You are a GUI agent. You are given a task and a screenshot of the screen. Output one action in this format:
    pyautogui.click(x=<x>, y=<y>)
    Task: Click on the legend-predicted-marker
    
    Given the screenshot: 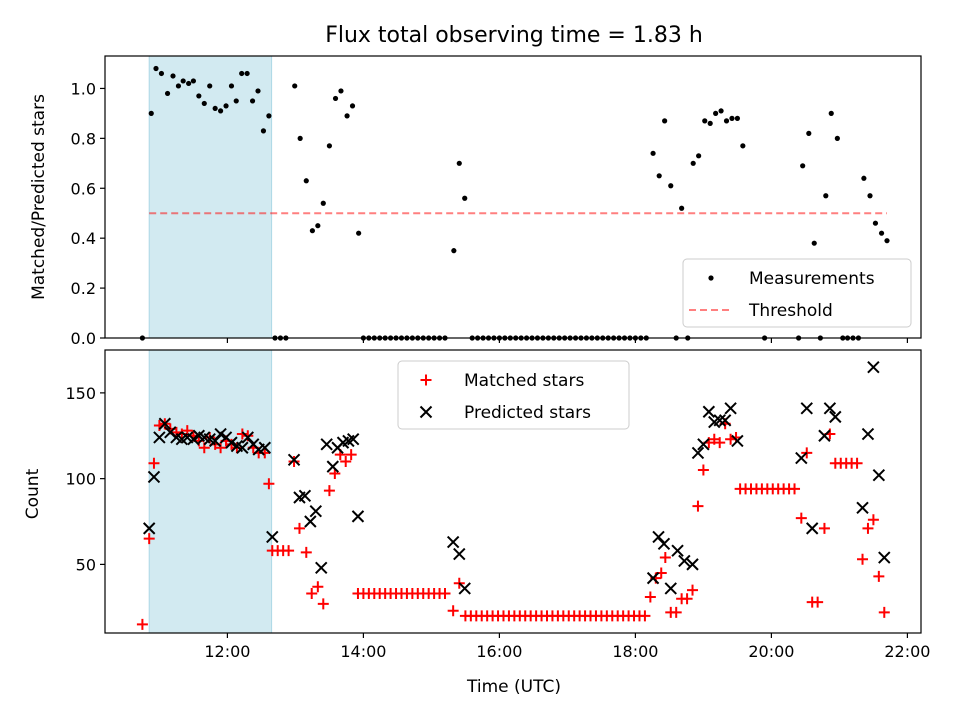 What is the action you would take?
    pyautogui.click(x=426, y=412)
    